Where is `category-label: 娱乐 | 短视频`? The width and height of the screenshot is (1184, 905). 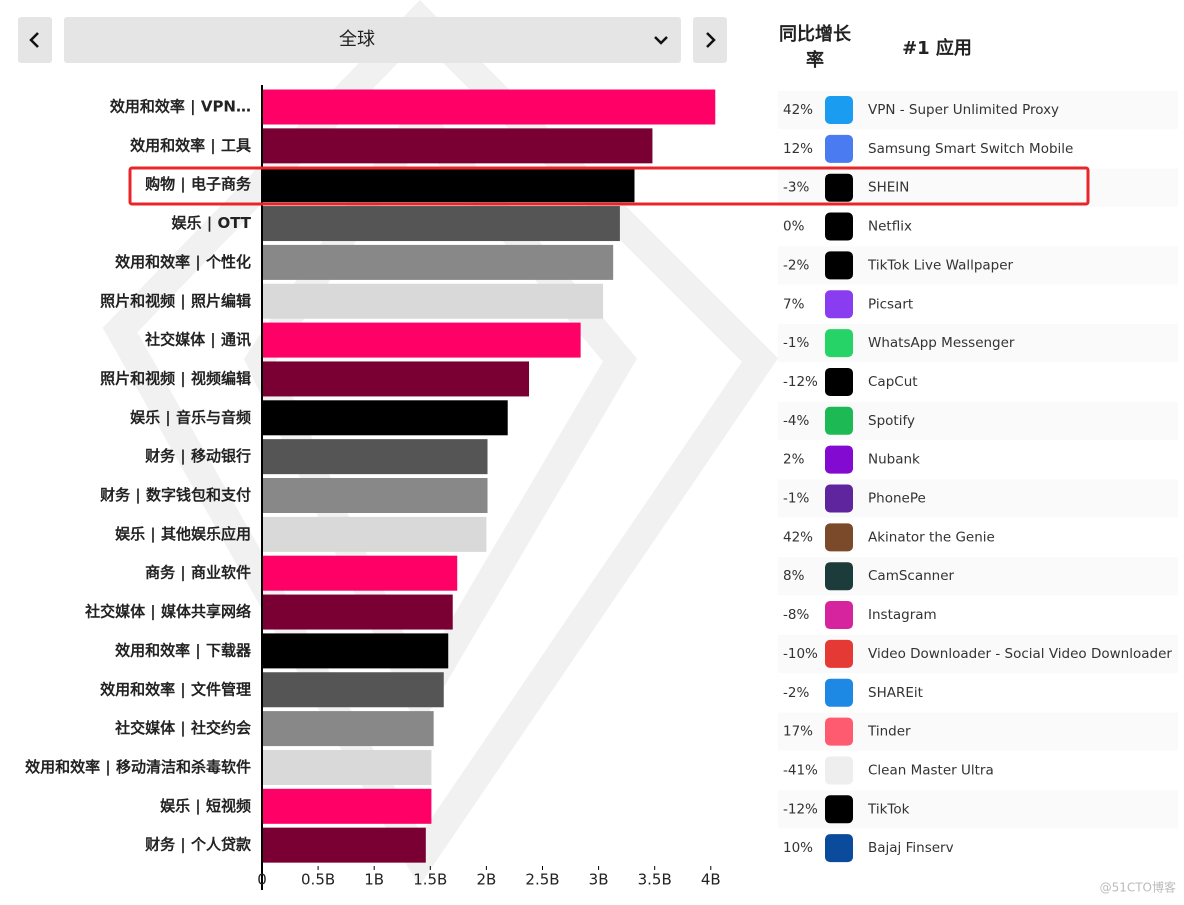
category-label: 娱乐 | 短视频 is located at coordinates (205, 806).